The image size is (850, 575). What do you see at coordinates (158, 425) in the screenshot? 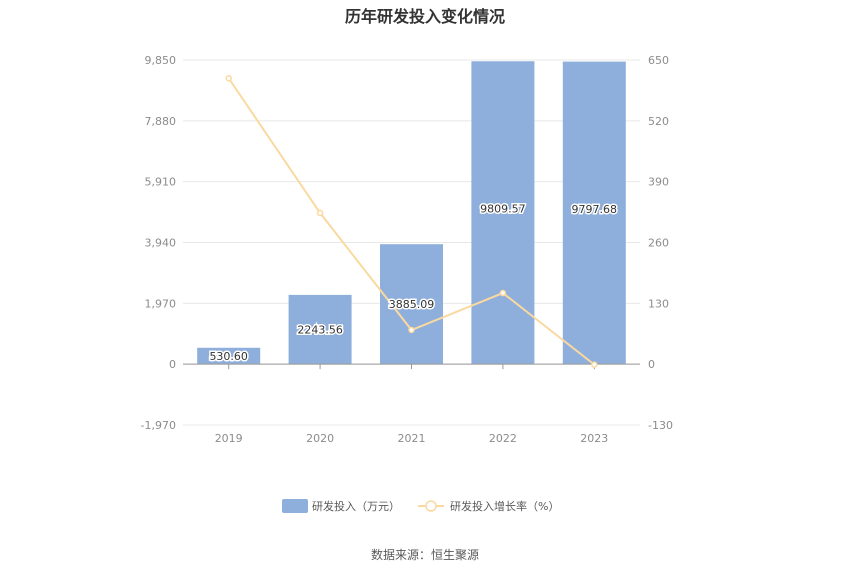
I see `y-left-tick-label: -1,970` at bounding box center [158, 425].